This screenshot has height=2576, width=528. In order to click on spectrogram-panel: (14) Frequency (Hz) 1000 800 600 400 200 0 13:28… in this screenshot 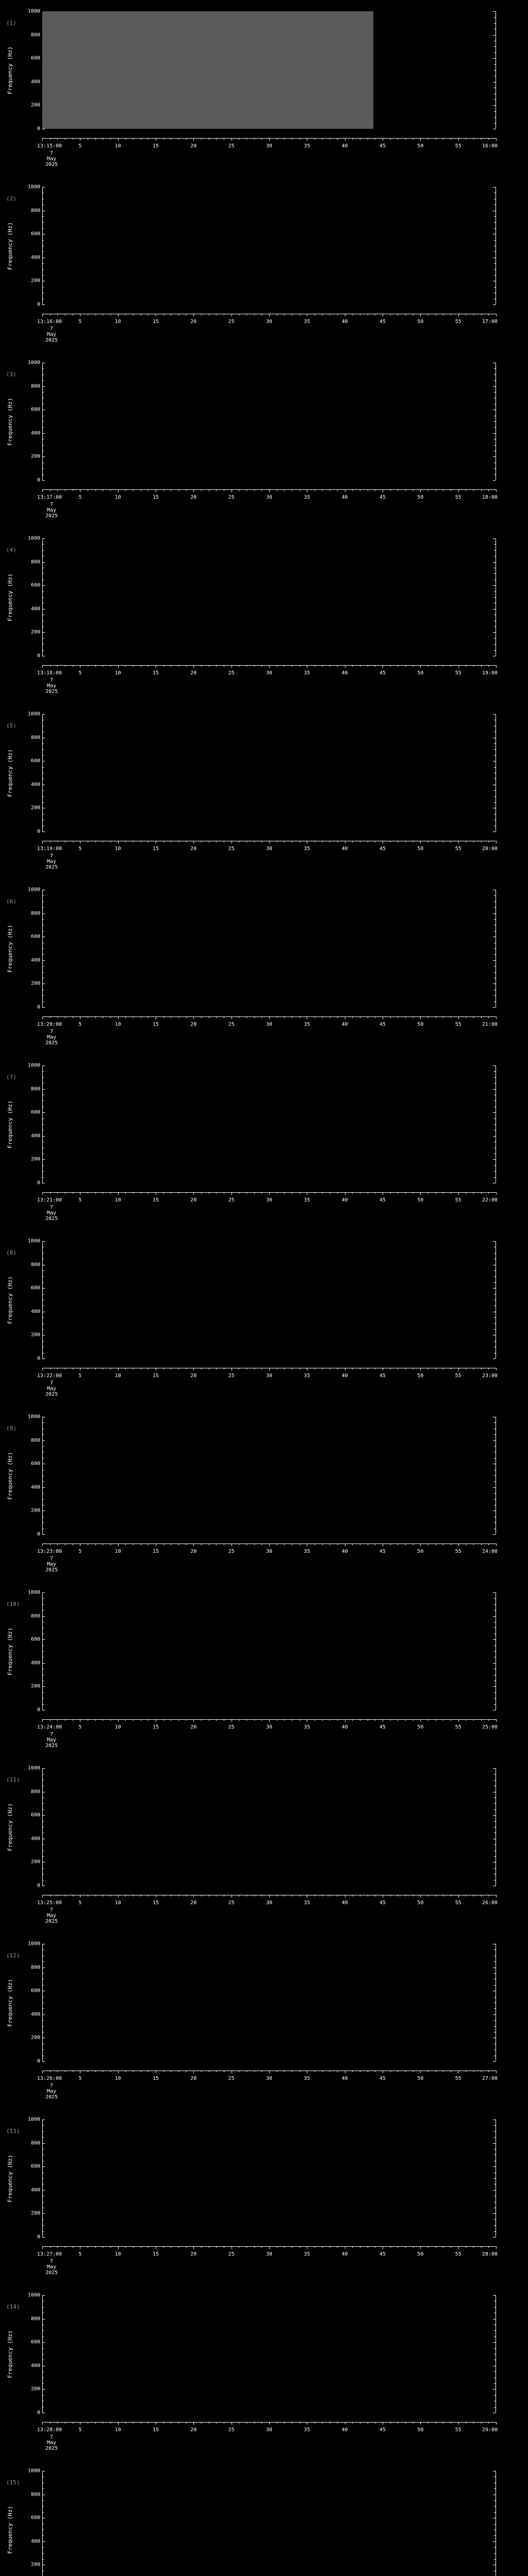, I will do `click(264, 2372)`.